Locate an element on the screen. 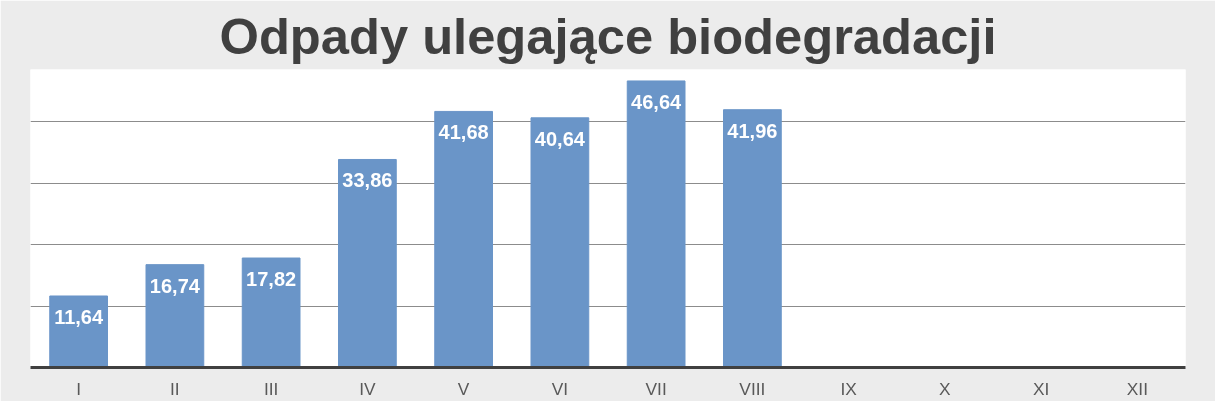 The width and height of the screenshot is (1215, 401). x-tick-label: VII is located at coordinates (656, 388).